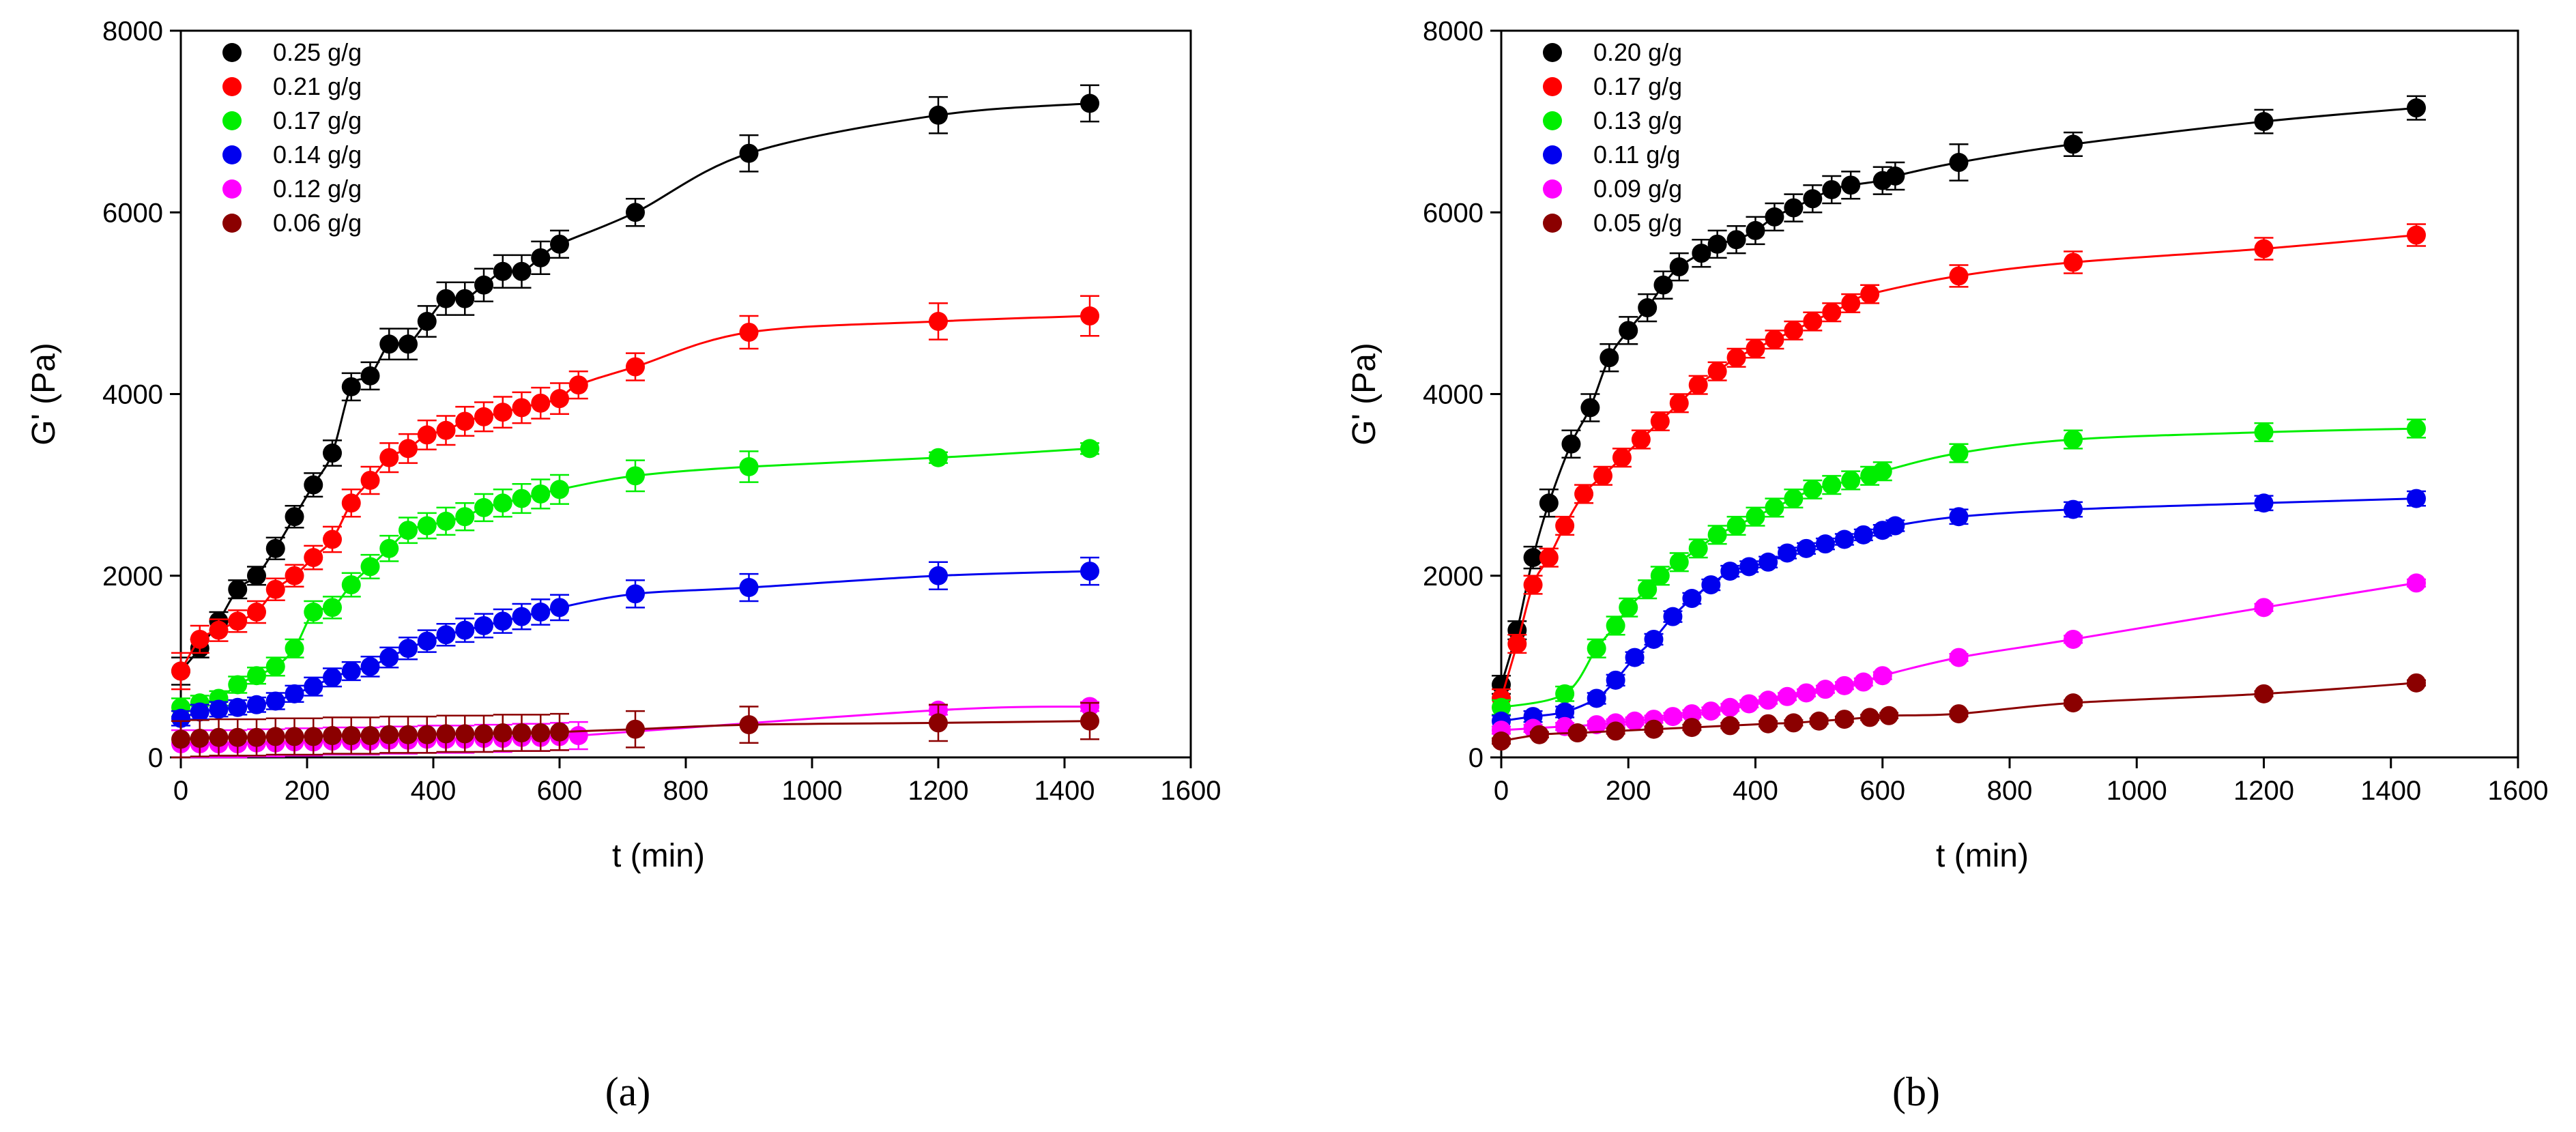 This screenshot has height=1132, width=2576. I want to click on legend-label: 0.14 g/g, so click(317, 155).